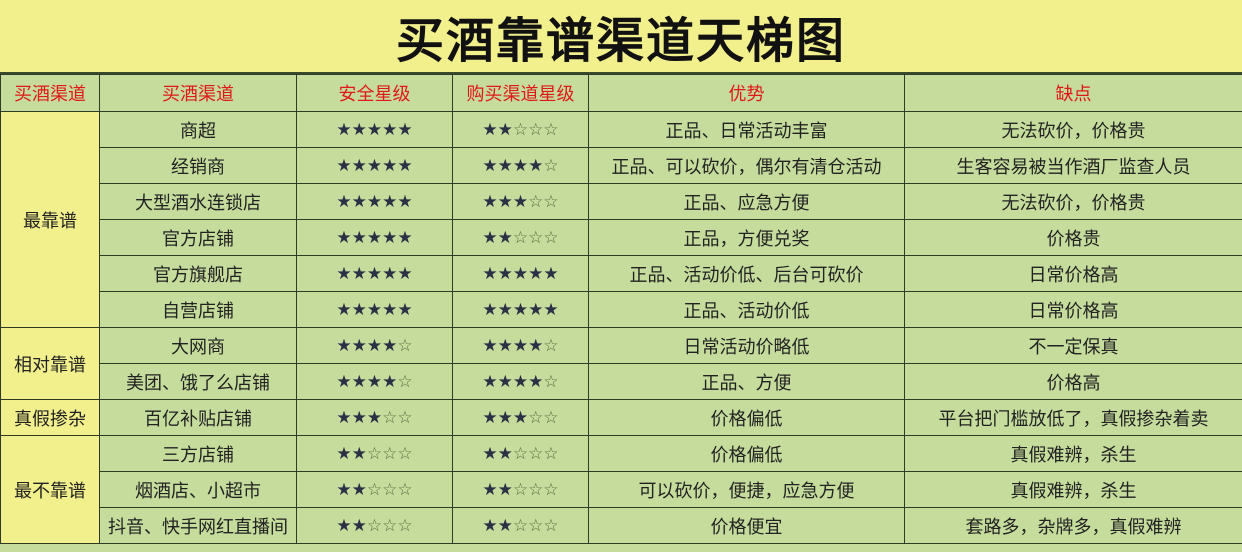  Describe the element at coordinates (198, 201) in the screenshot. I see `channel-cell: 大型酒水连锁店` at that location.